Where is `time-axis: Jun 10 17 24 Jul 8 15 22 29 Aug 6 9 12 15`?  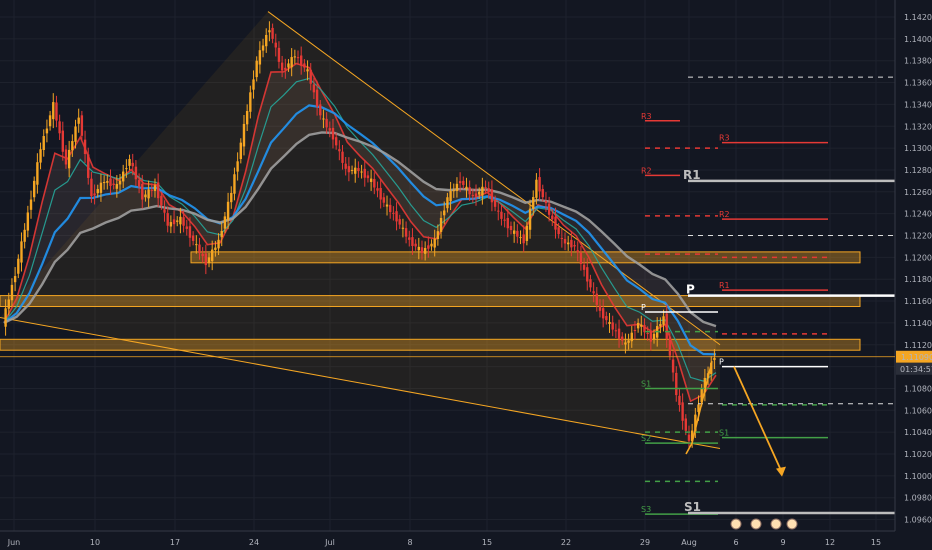 time-axis: Jun 10 17 24 Jul 8 15 22 29 Aug 6 9 12 15 is located at coordinates (447, 538).